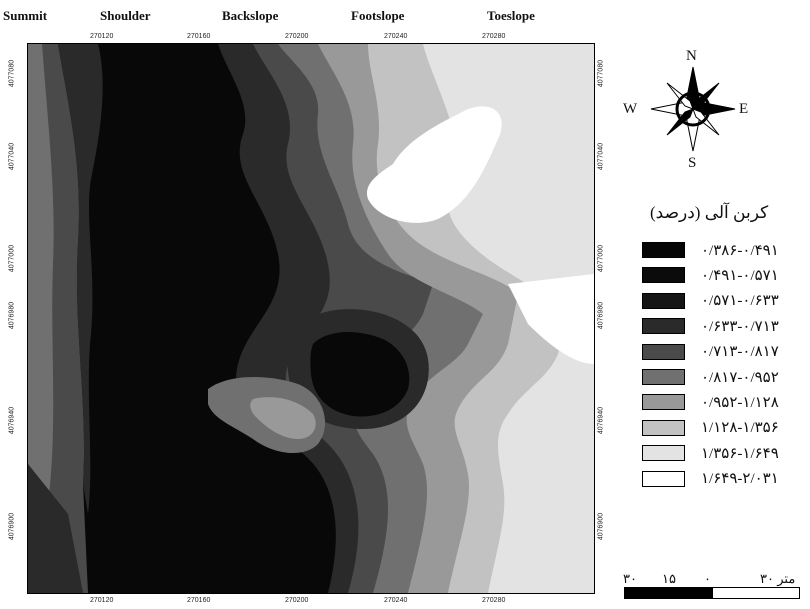  Describe the element at coordinates (740, 427) in the screenshot. I see `legend-label: ۱/۱۲۸-۱/۳۵۶` at that location.